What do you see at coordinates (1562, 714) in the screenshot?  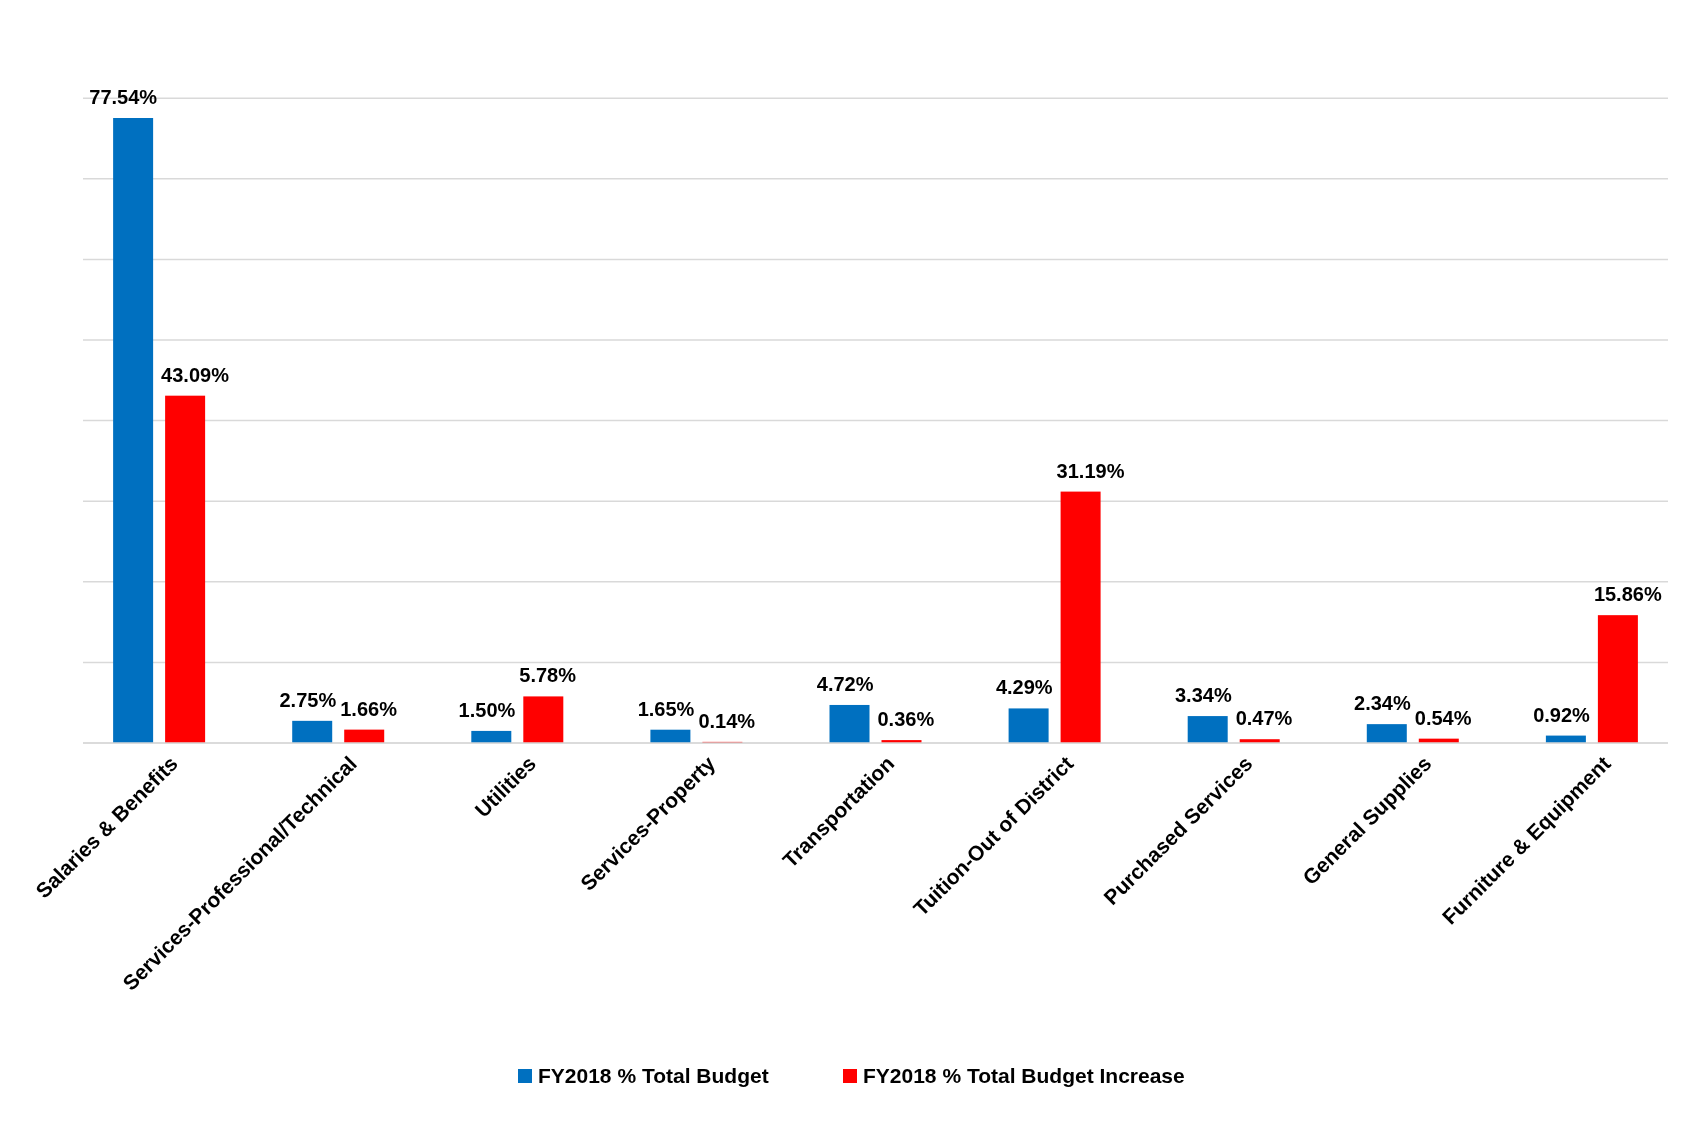 I see `data-label: 0.92%` at bounding box center [1562, 714].